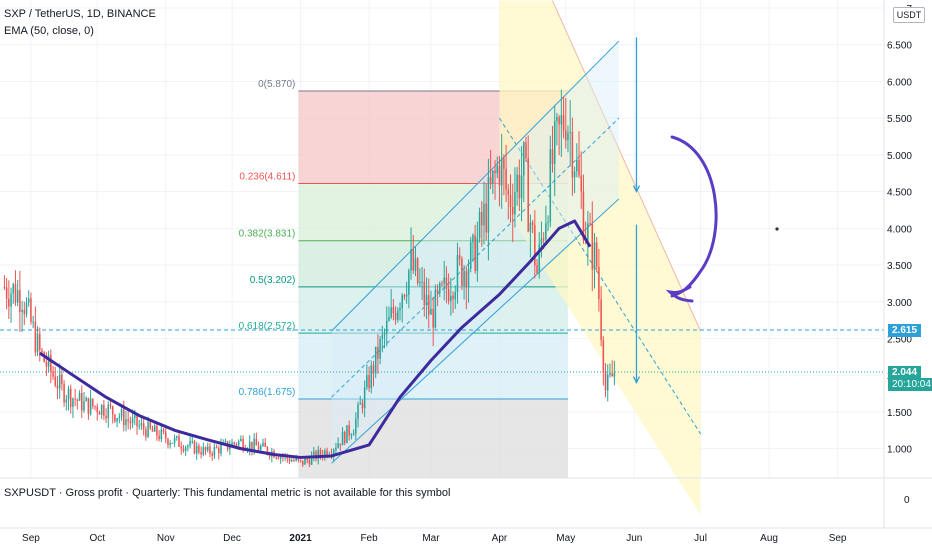 Image resolution: width=932 pixels, height=550 pixels. I want to click on y-tick-label: 5.000, so click(899, 156).